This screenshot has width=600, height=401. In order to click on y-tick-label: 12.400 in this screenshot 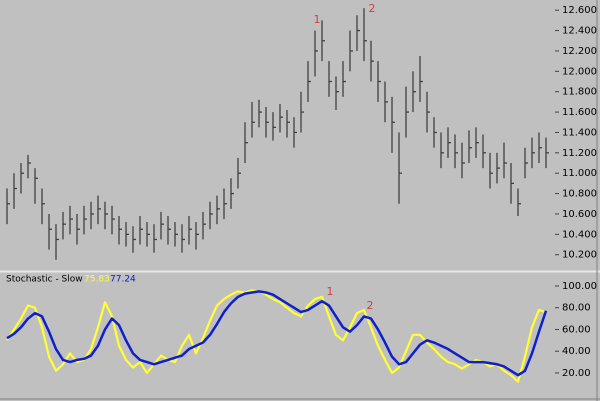, I will do `click(579, 31)`.